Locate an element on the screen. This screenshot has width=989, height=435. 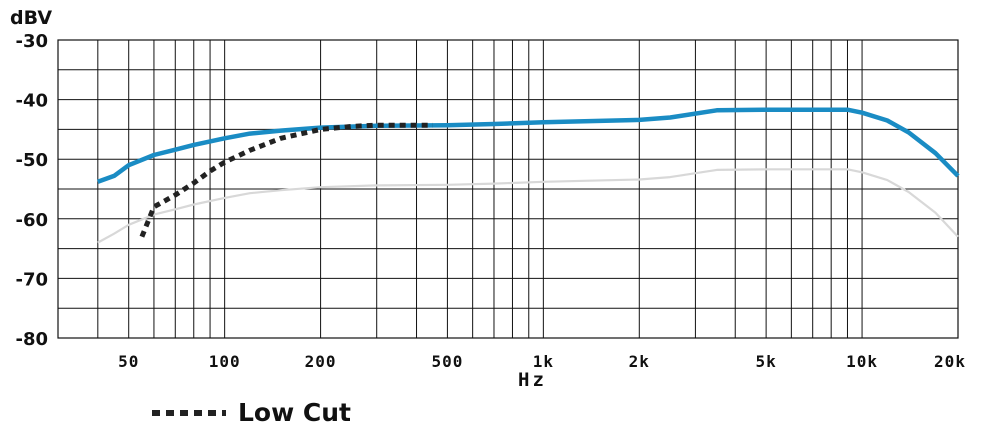
y-tick-label: -40 is located at coordinates (31, 101).